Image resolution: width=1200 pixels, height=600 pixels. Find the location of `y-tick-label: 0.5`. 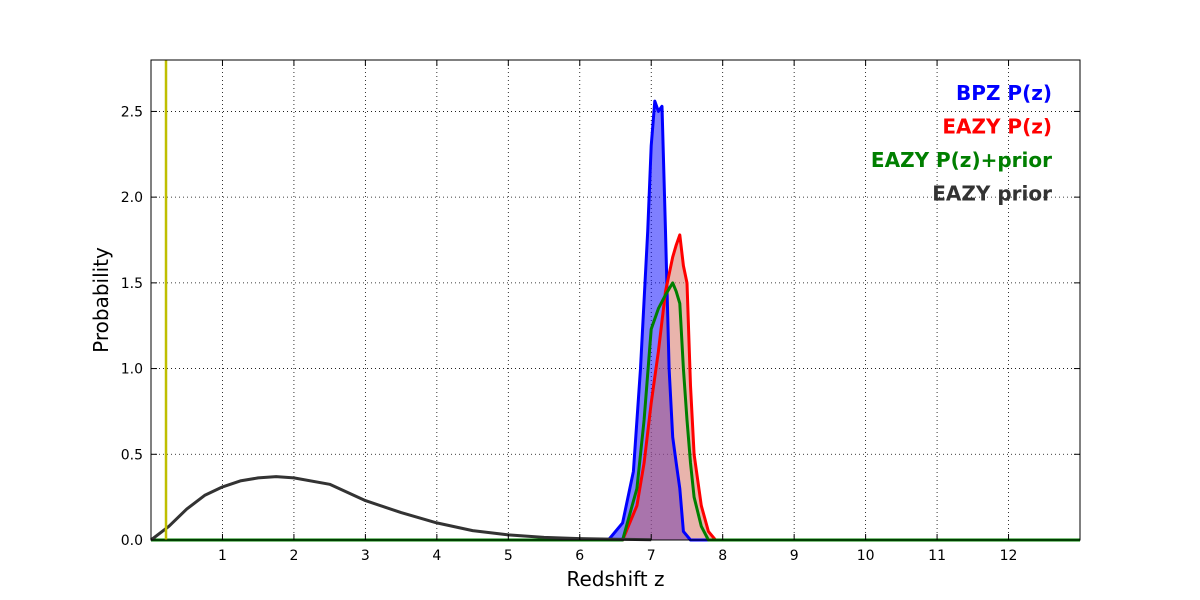

y-tick-label: 0.5 is located at coordinates (132, 455).